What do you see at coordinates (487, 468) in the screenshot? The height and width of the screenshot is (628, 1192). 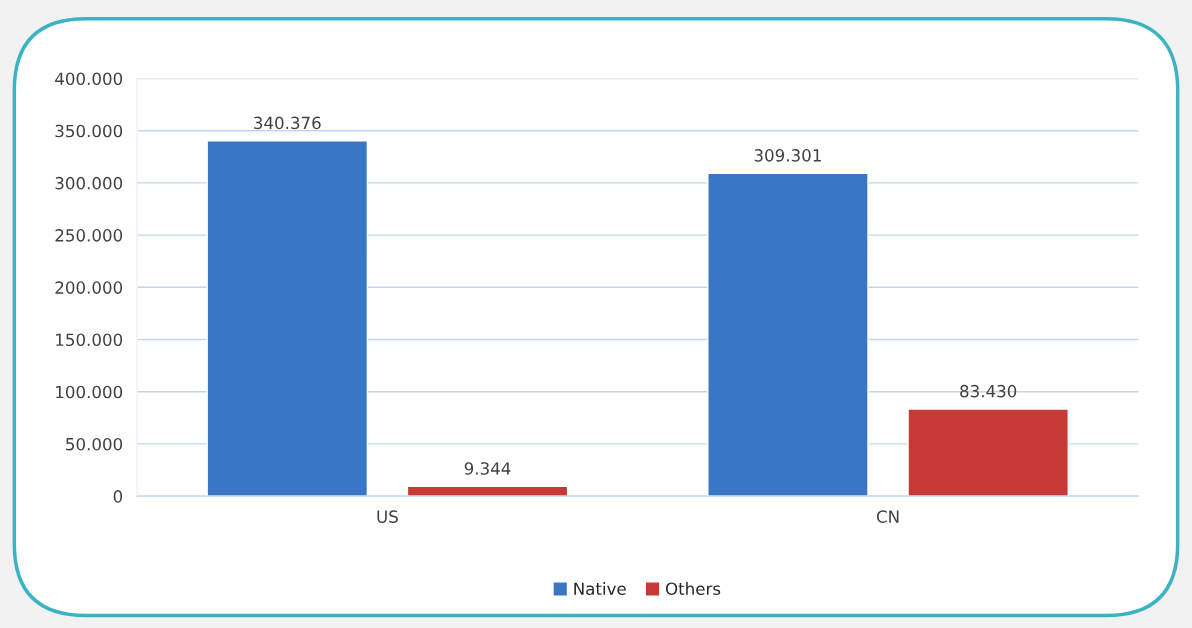 I see `data-label: 9.344` at bounding box center [487, 468].